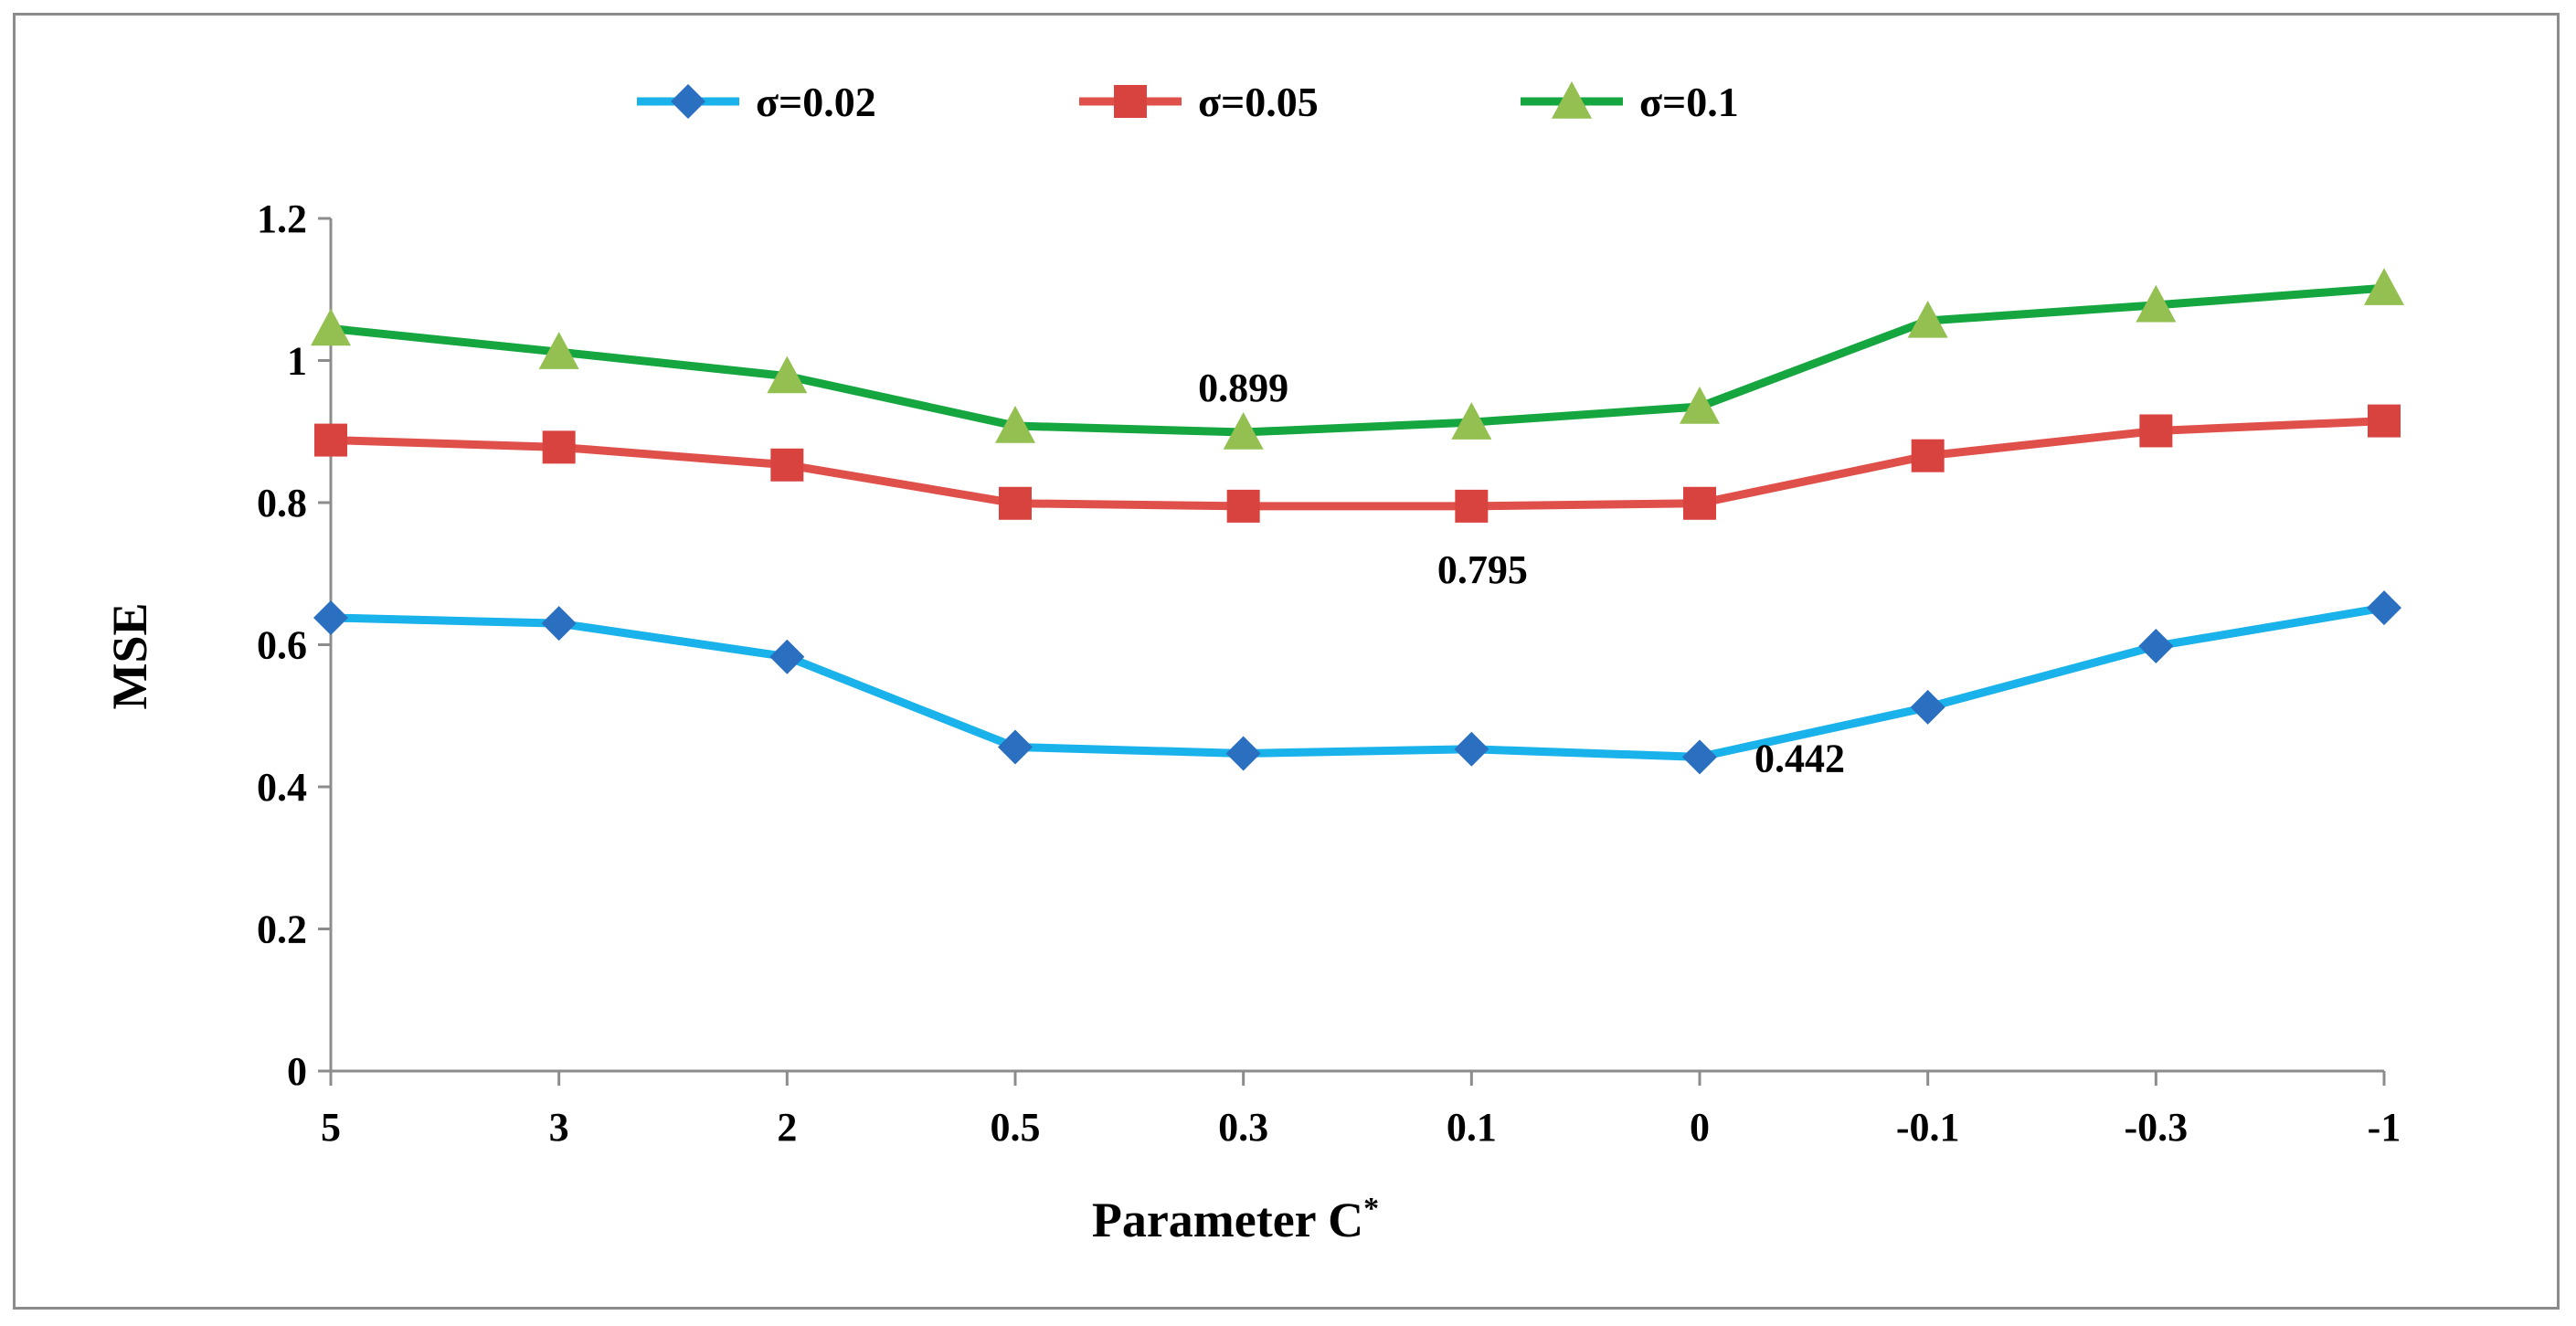 The height and width of the screenshot is (1326, 2576). I want to click on legend-item: σ=0.05, so click(1199, 102).